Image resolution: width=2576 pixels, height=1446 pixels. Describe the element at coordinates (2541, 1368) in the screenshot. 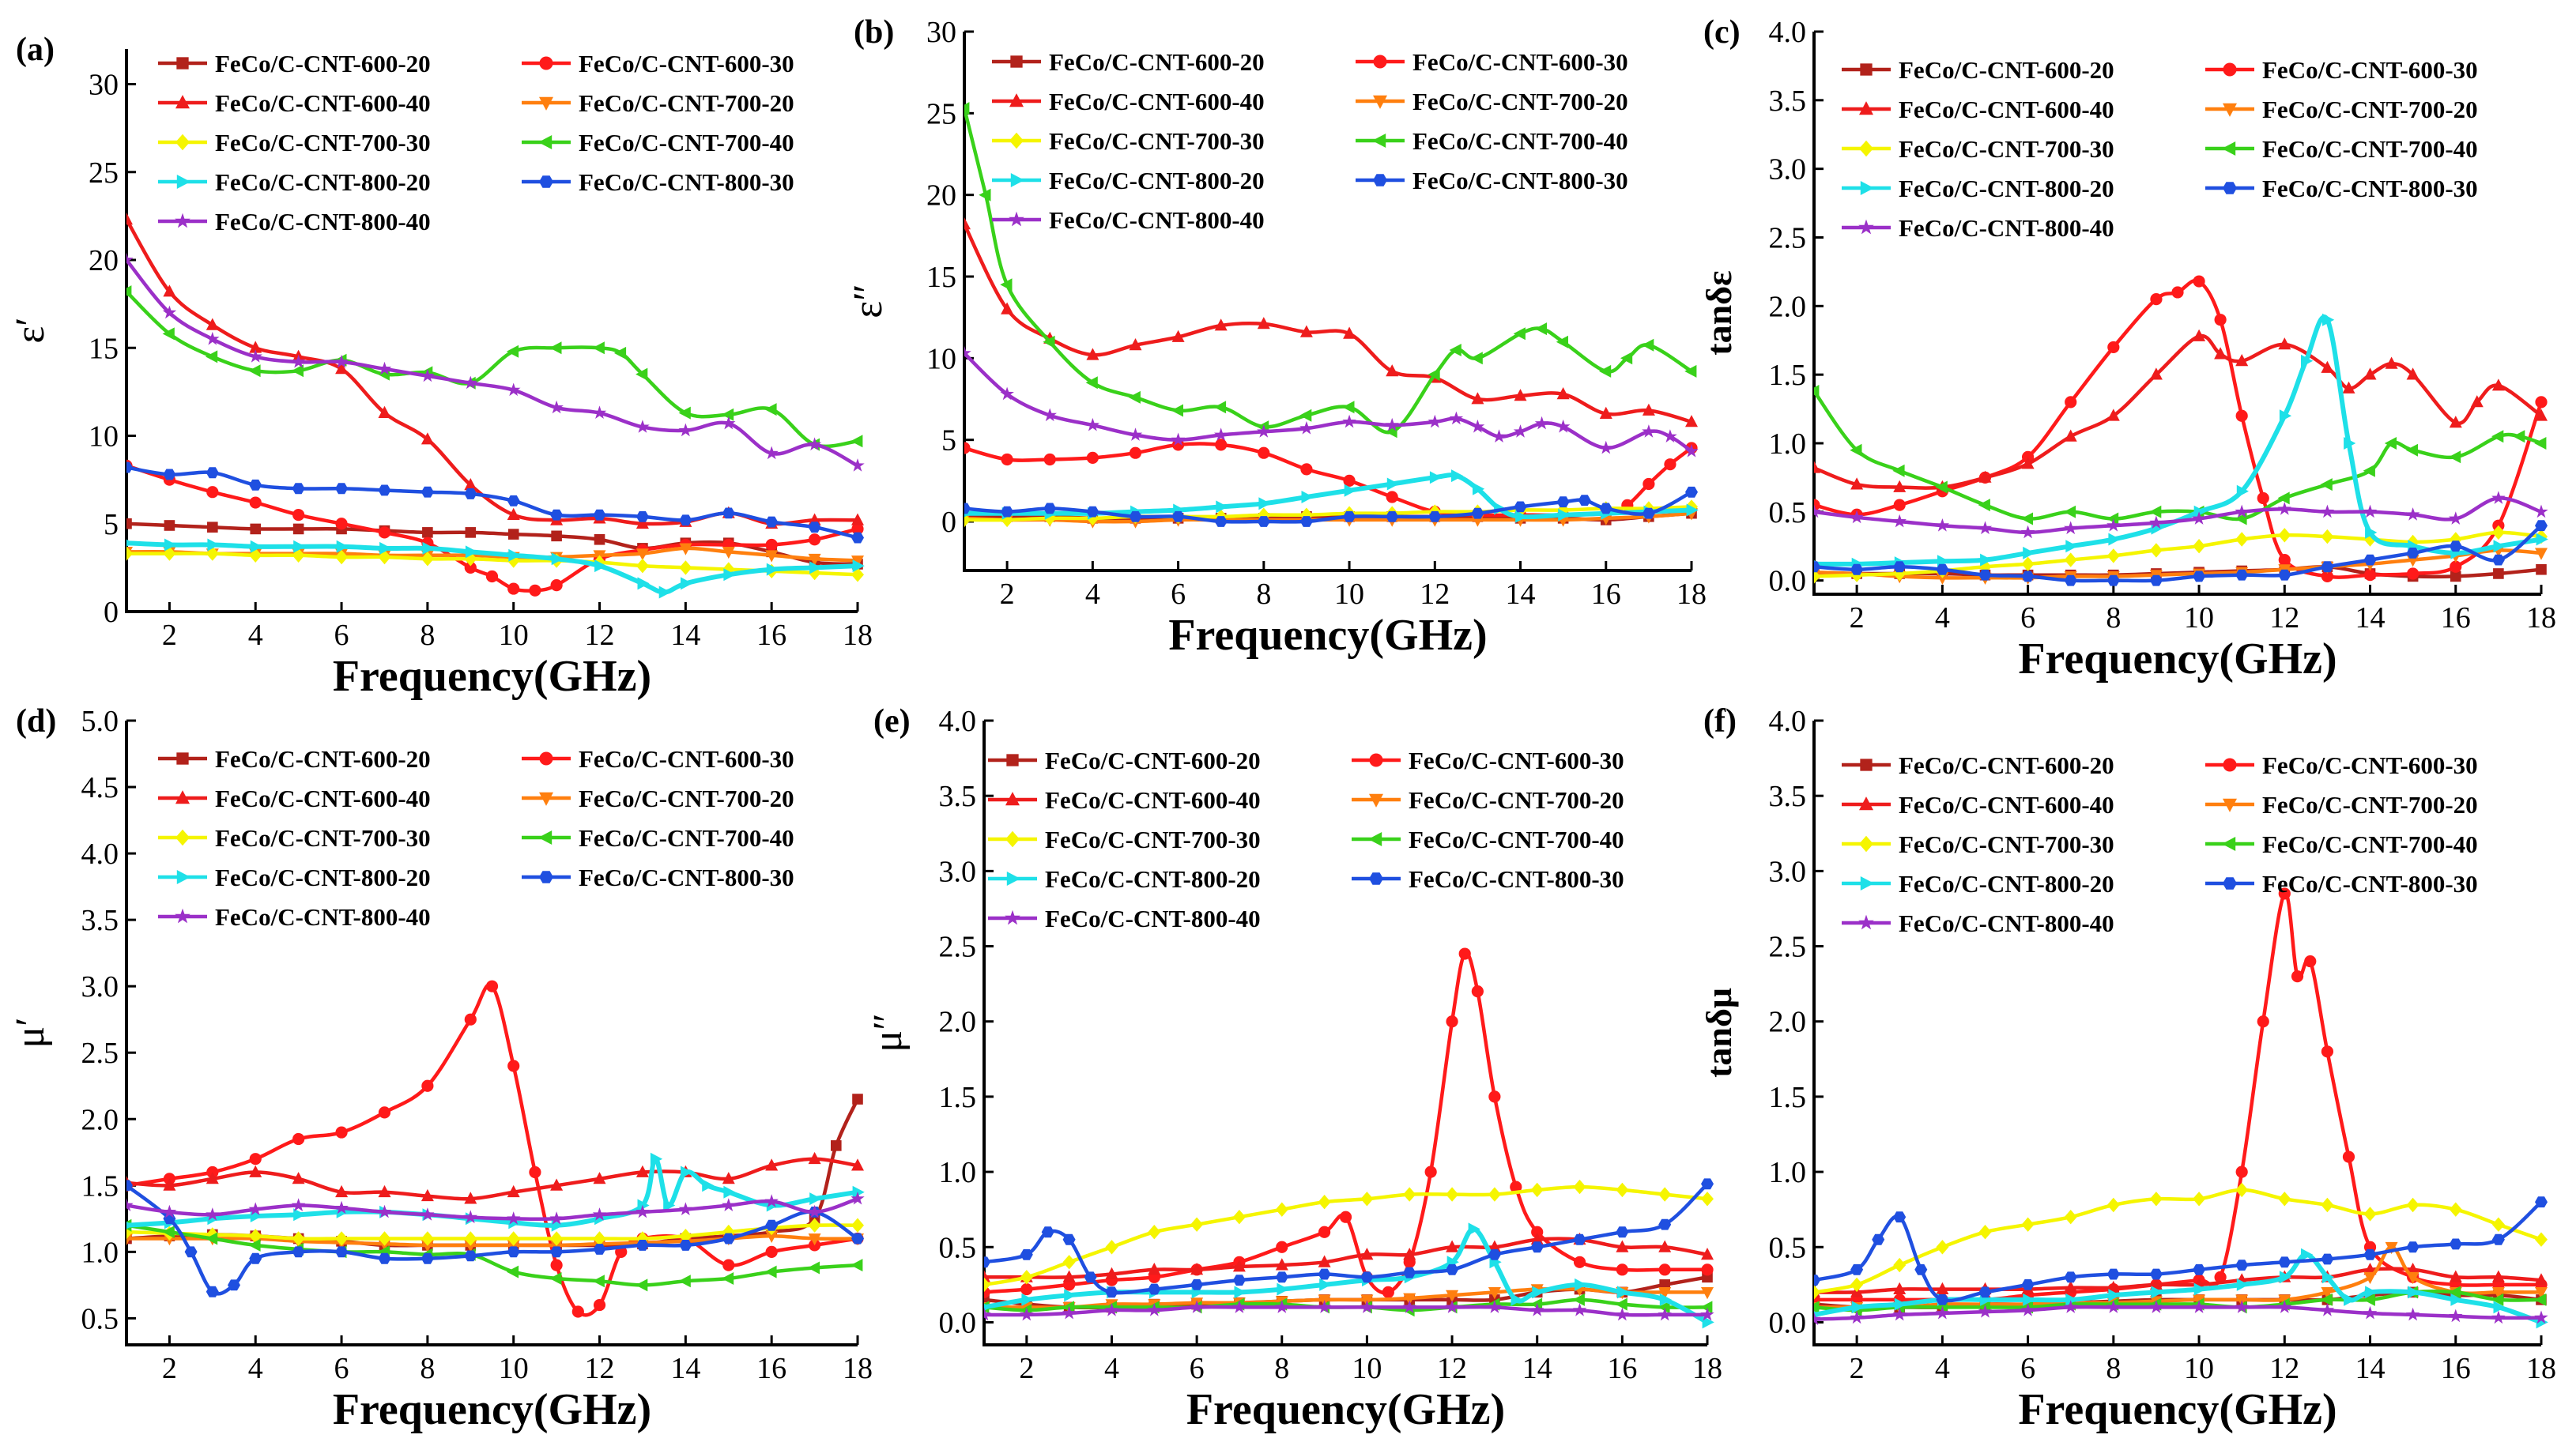

I see `x-tick-label: 18` at that location.